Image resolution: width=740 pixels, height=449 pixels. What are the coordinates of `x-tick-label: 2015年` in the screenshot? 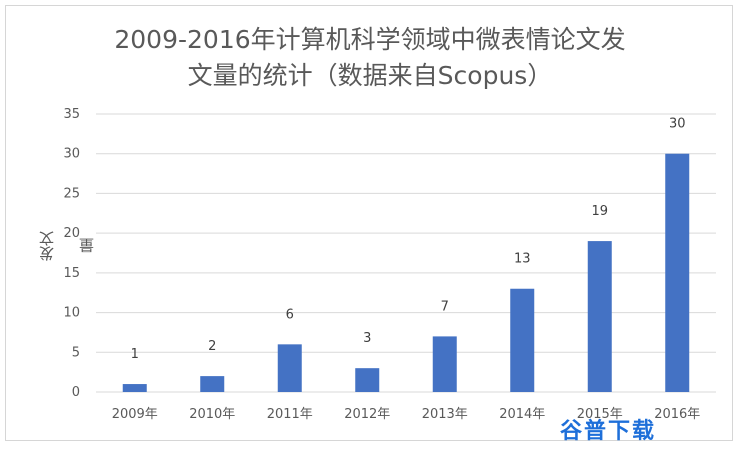 It's located at (600, 414).